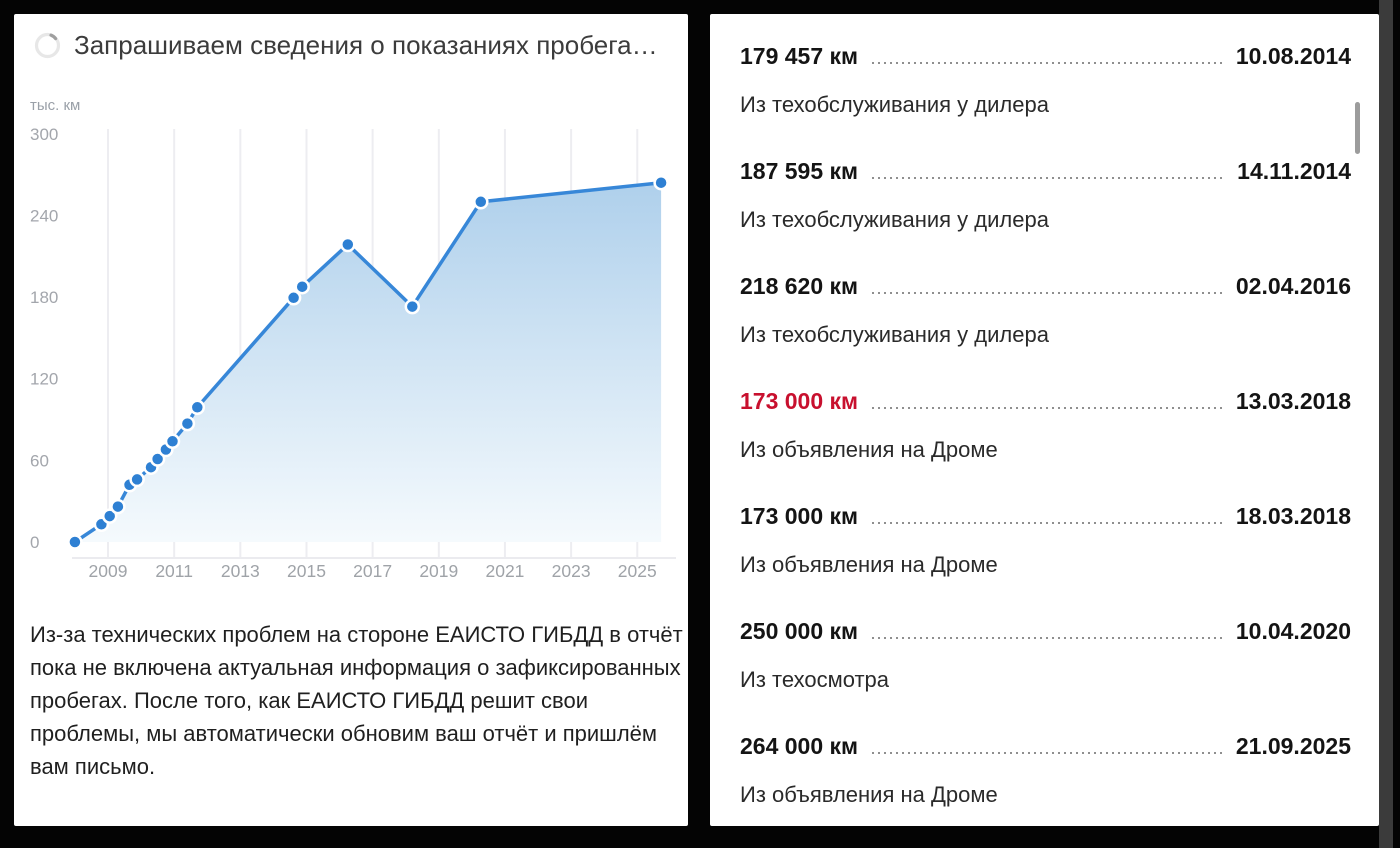  I want to click on y-axis-tick-label: 180, so click(44, 297).